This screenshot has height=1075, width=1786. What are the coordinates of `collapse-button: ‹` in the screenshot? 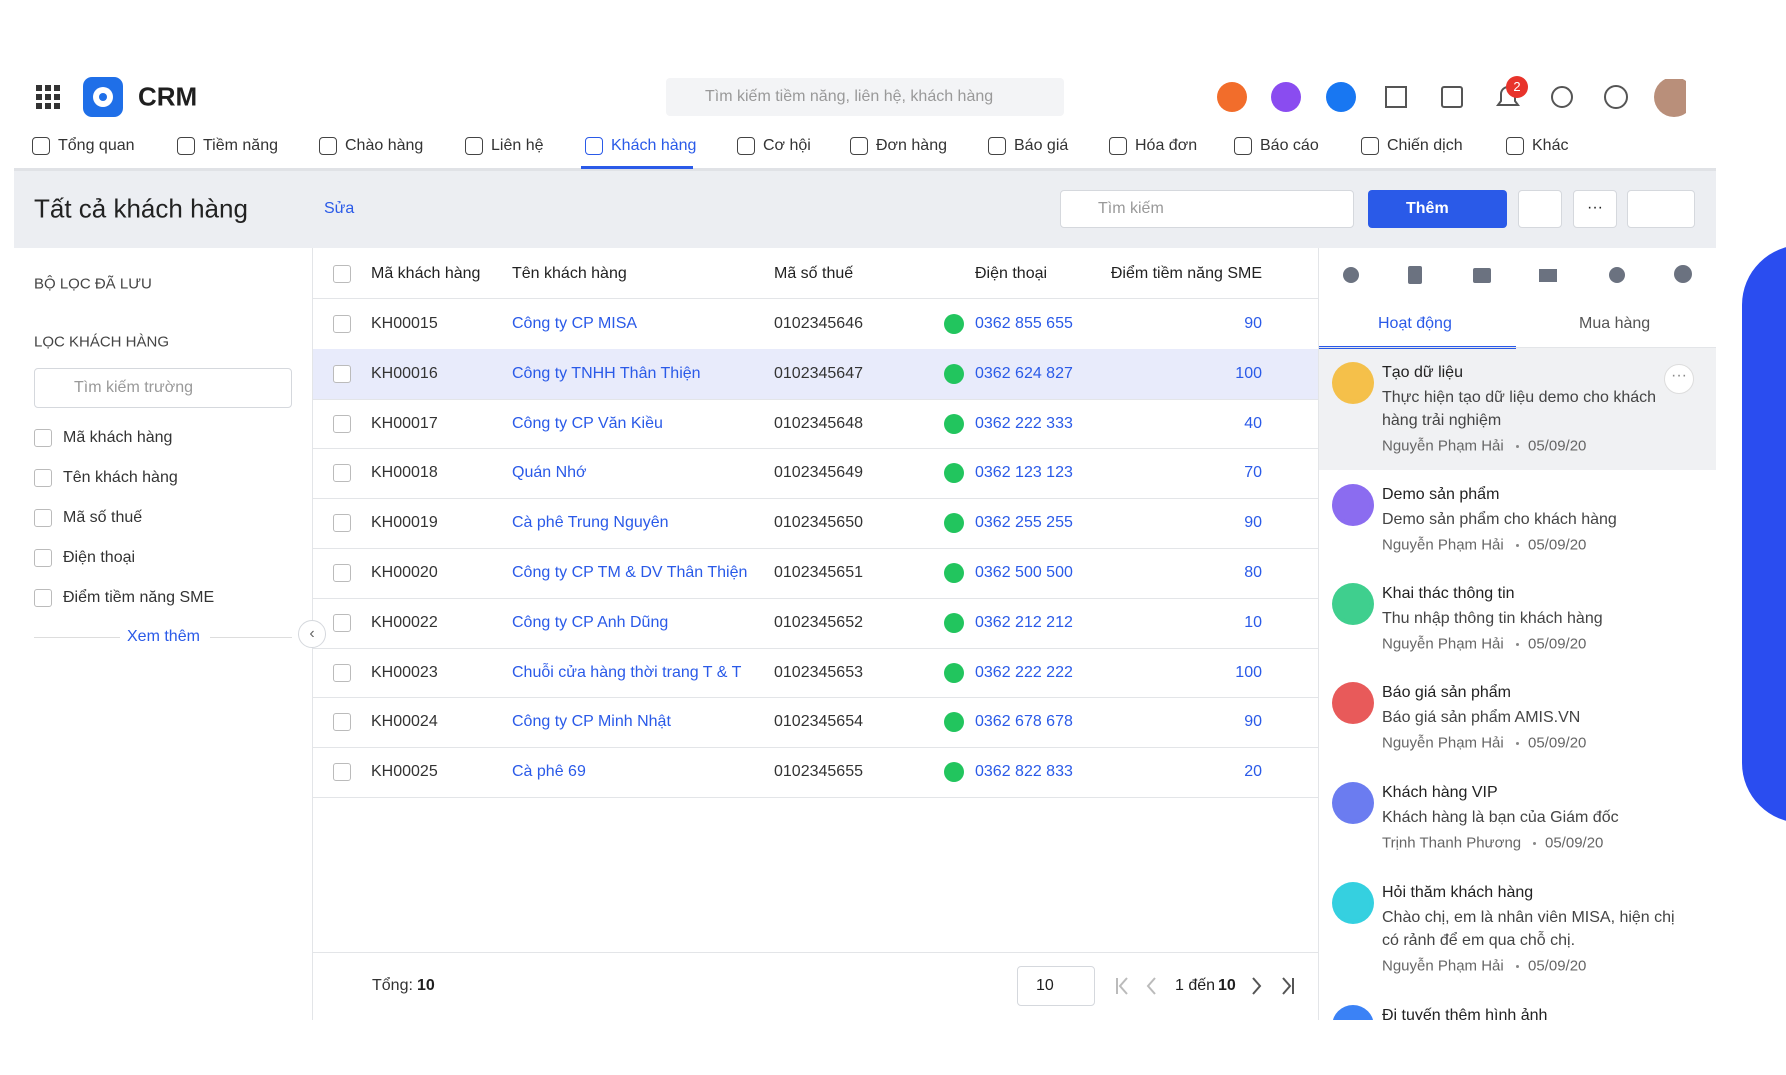 It's located at (312, 634).